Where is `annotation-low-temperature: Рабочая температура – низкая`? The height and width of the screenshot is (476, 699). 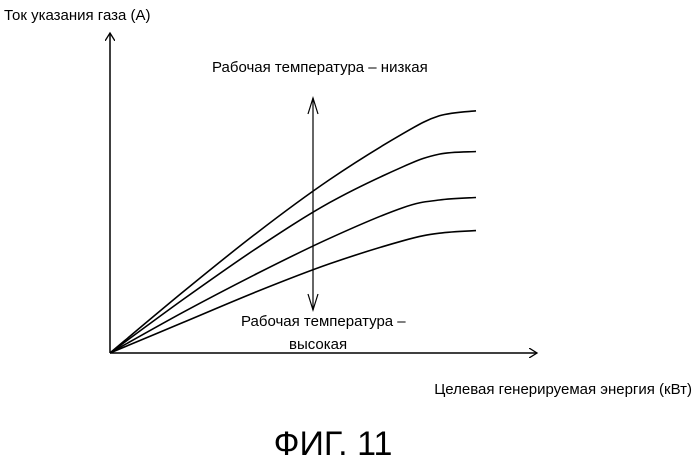
annotation-low-temperature: Рабочая температура – низкая is located at coordinates (320, 67).